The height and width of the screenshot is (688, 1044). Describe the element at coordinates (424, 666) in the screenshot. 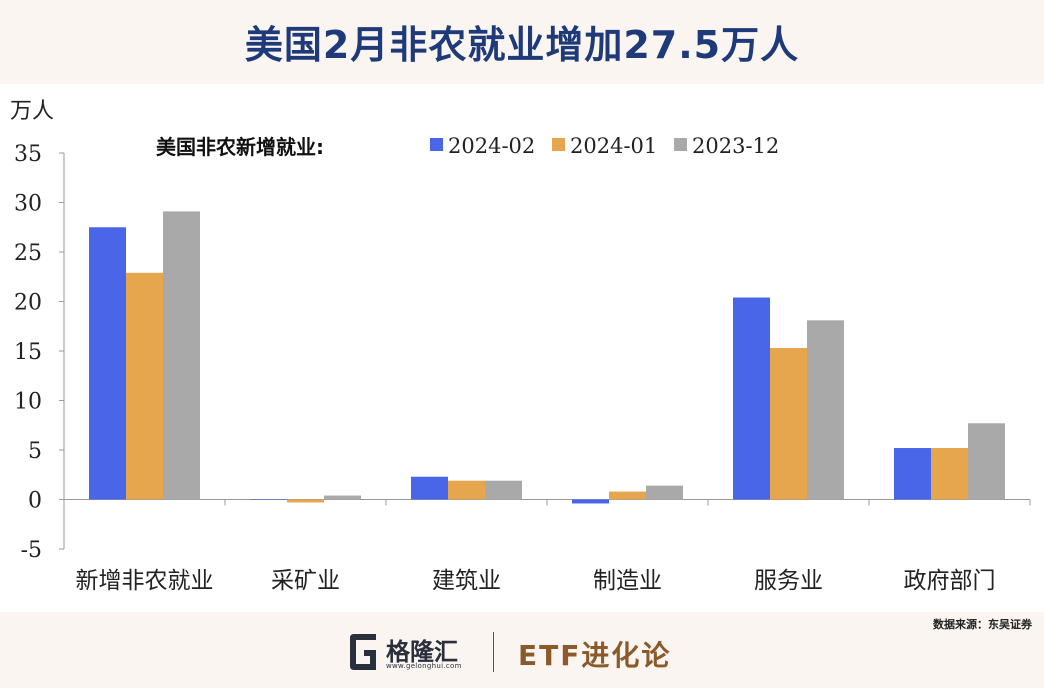

I see `brand-url: www.gelonghui.com` at that location.